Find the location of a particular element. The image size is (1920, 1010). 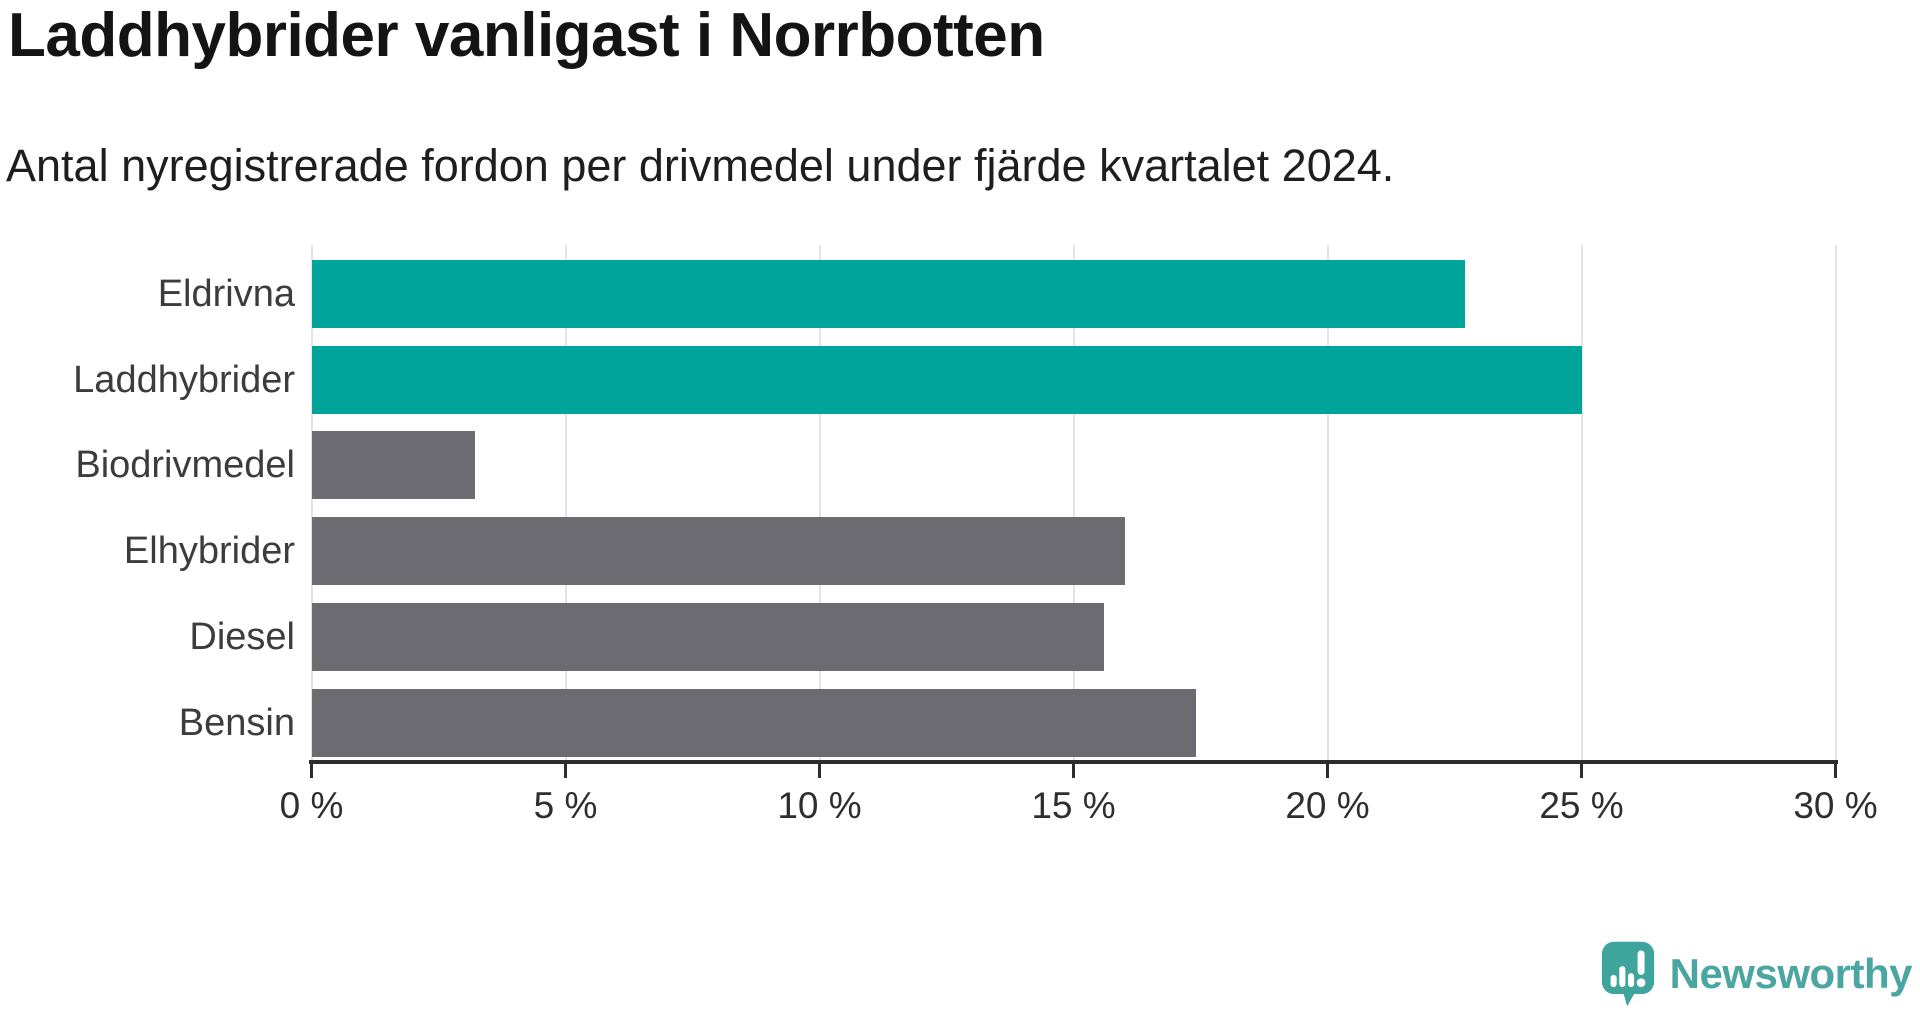

bar-eldrivna is located at coordinates (889, 294).